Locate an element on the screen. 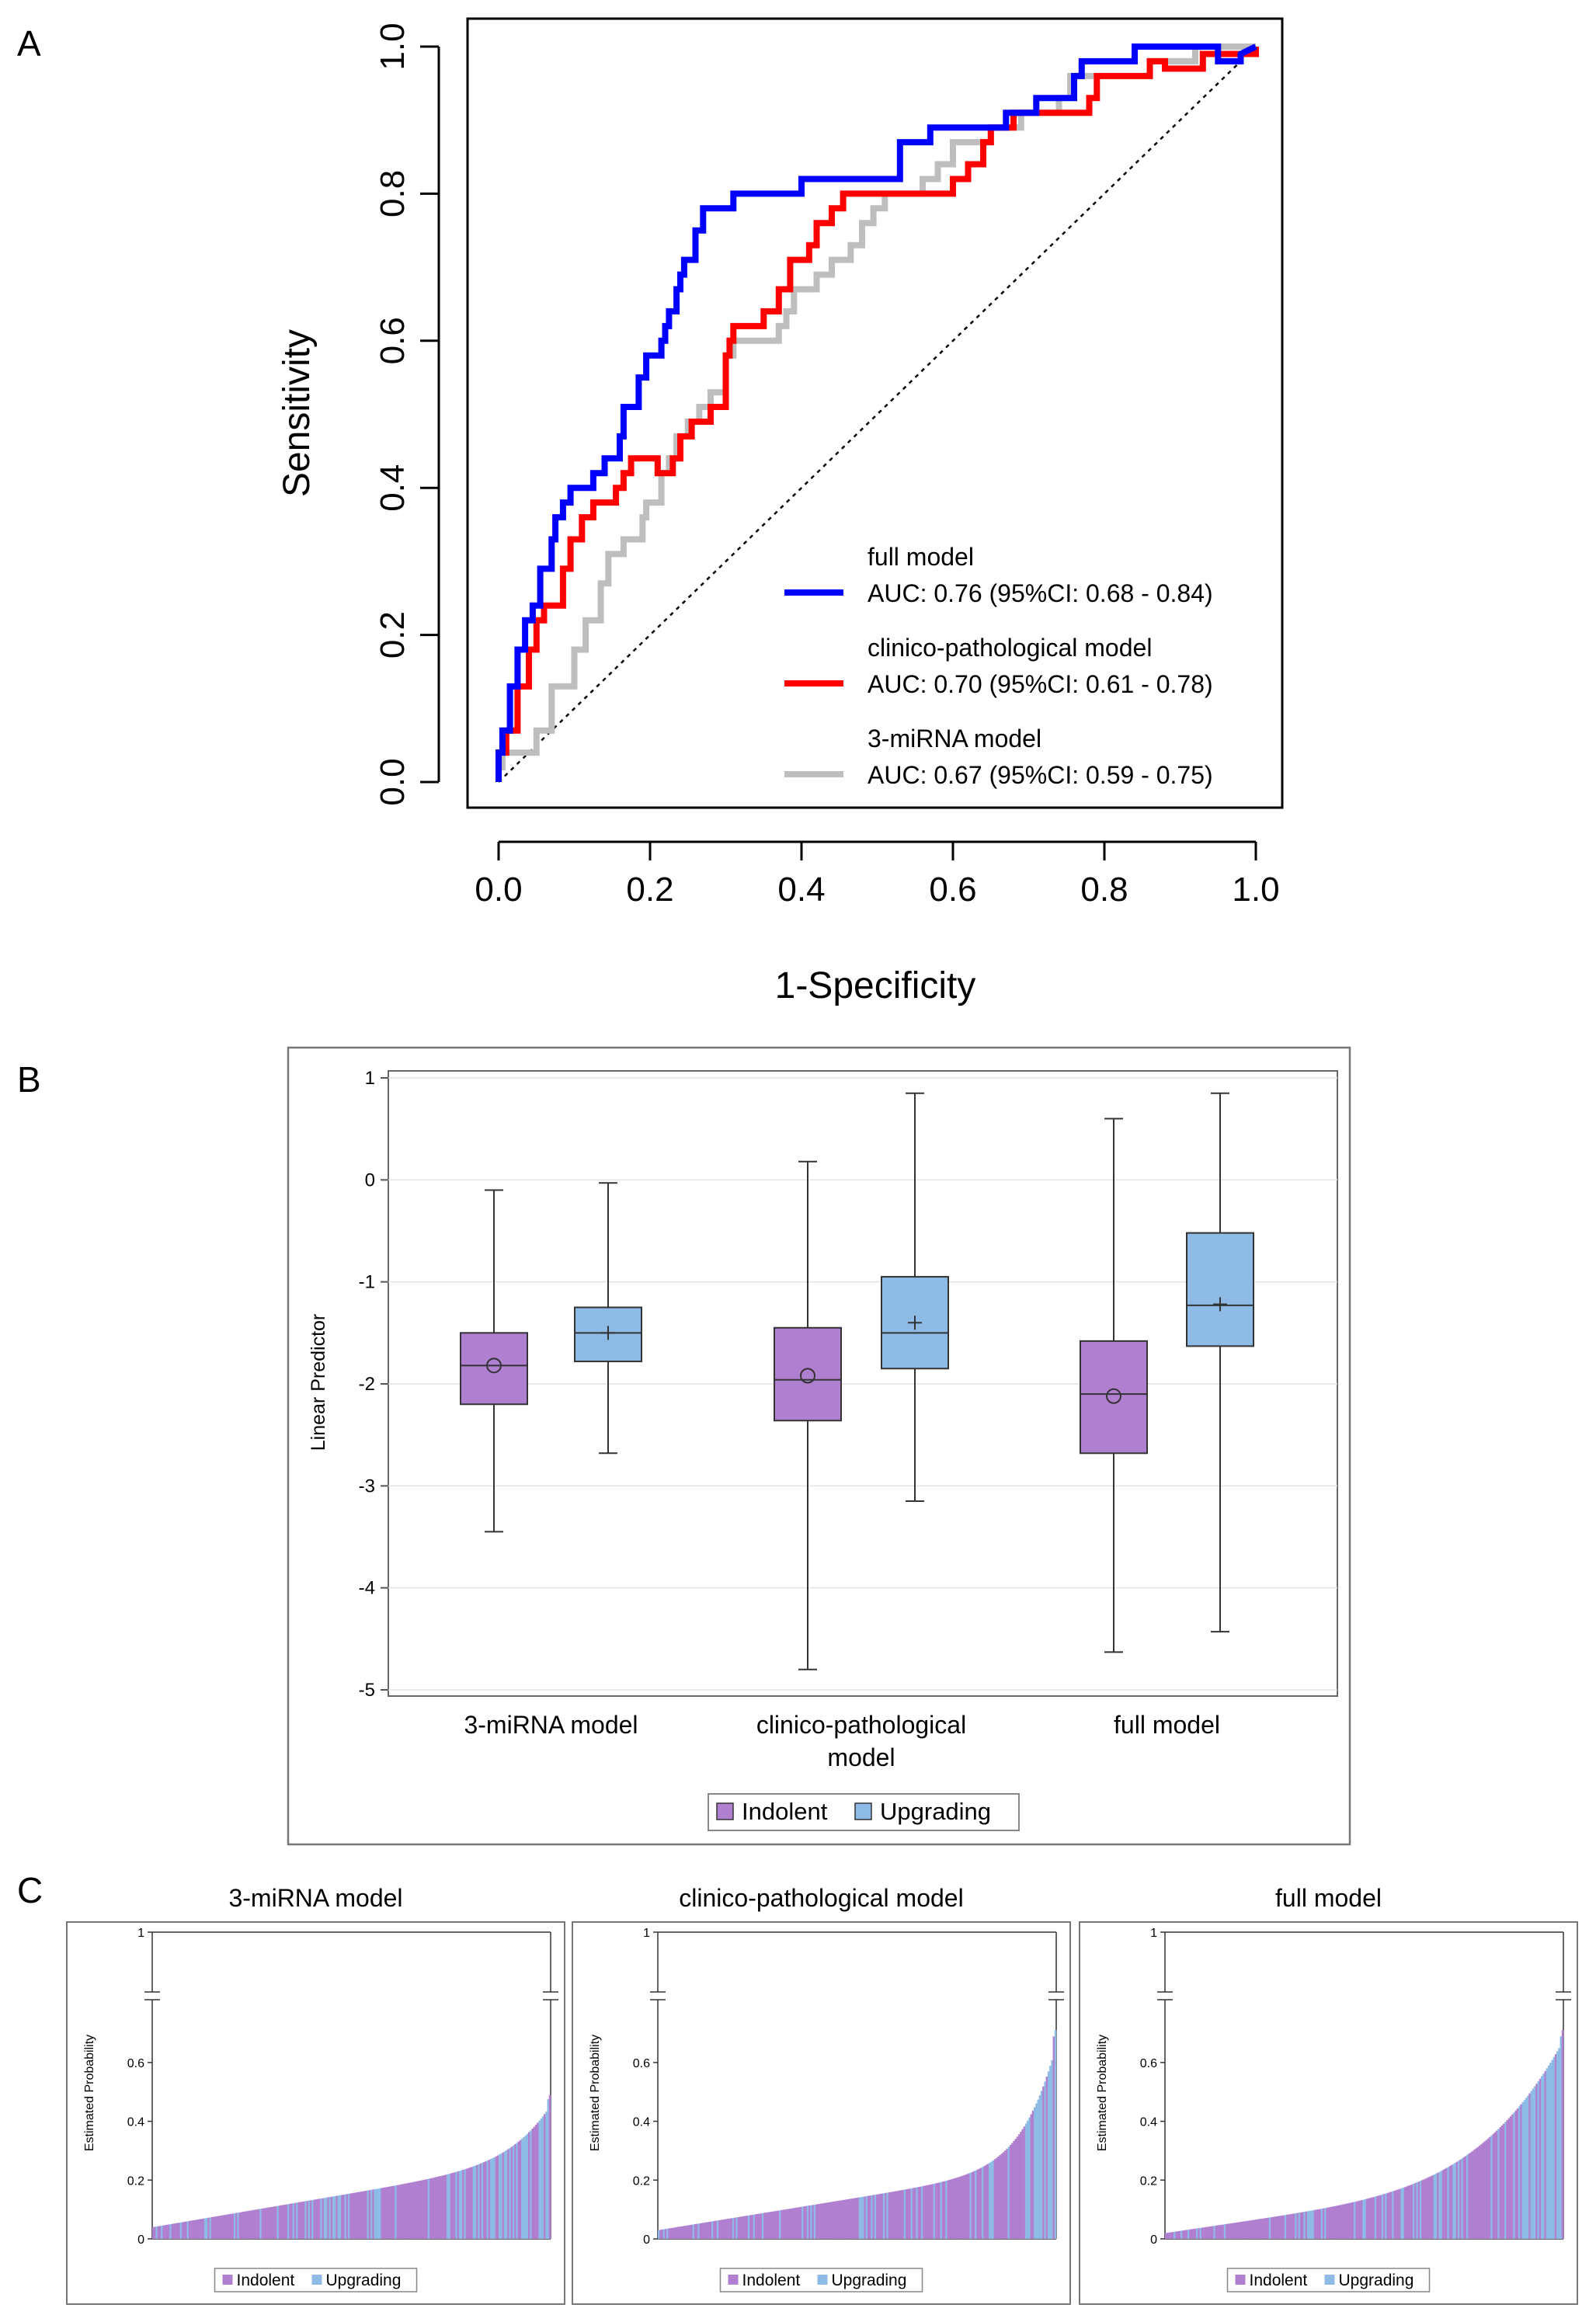 This screenshot has height=2315, width=1596. waterfall-y-axis-label: Estimated Probability is located at coordinates (1102, 2093).